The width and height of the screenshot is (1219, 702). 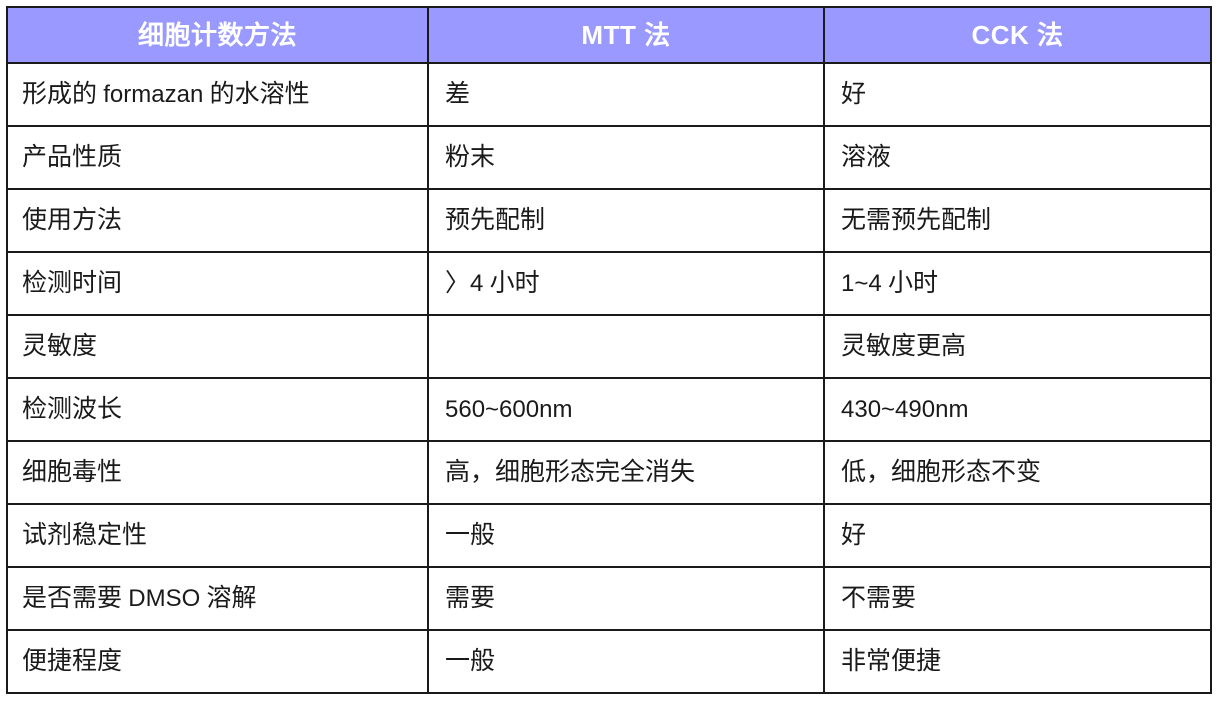 I want to click on cell-value: 560~600nm, so click(x=509, y=409).